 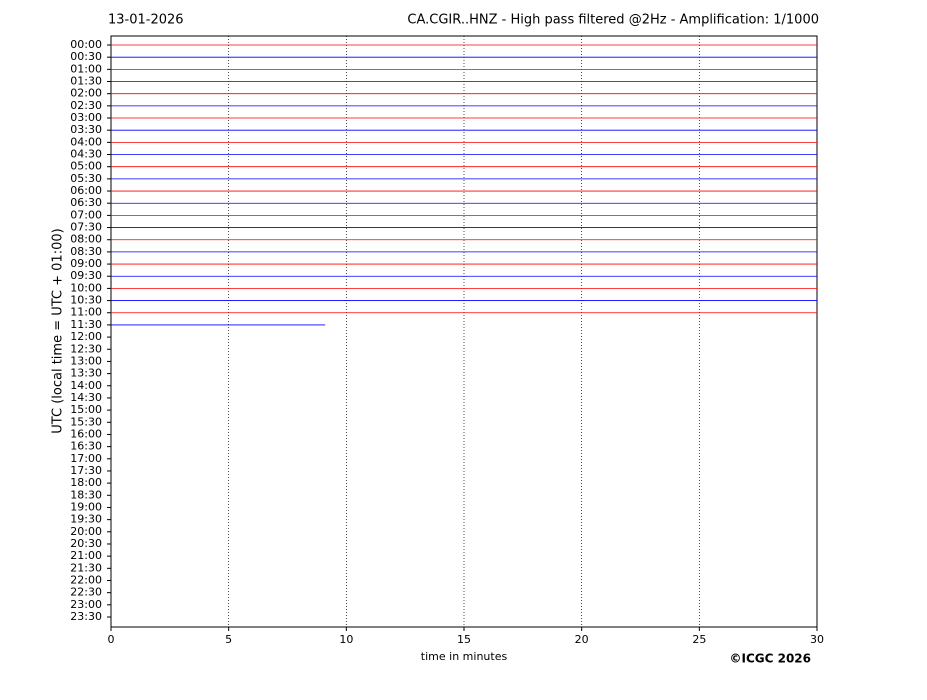 What do you see at coordinates (86, 397) in the screenshot?
I see `y-tick-label: 14:30` at bounding box center [86, 397].